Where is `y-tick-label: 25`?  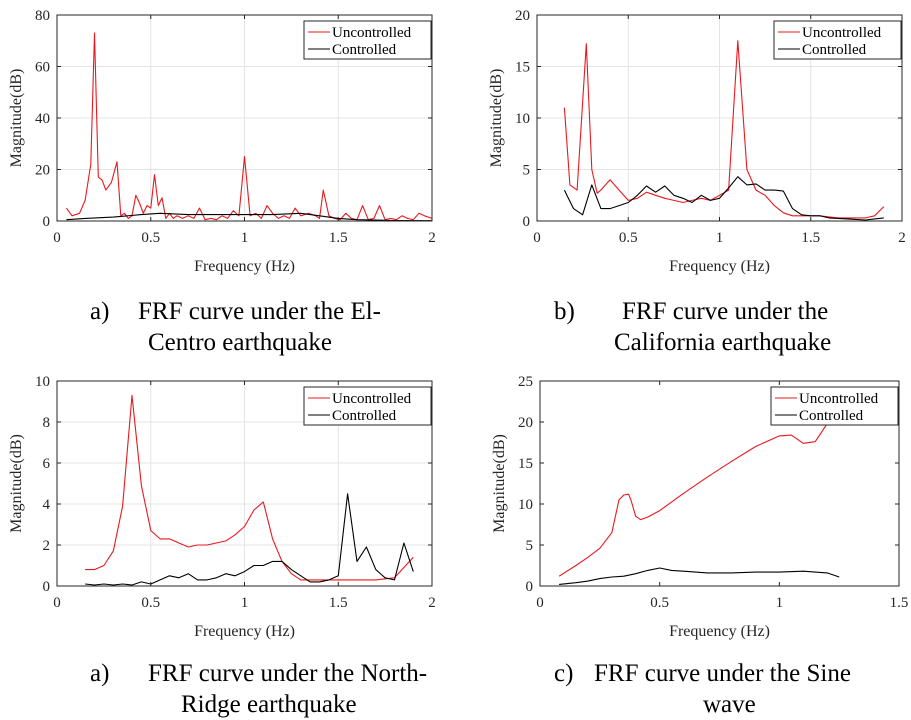 y-tick-label: 25 is located at coordinates (525, 382).